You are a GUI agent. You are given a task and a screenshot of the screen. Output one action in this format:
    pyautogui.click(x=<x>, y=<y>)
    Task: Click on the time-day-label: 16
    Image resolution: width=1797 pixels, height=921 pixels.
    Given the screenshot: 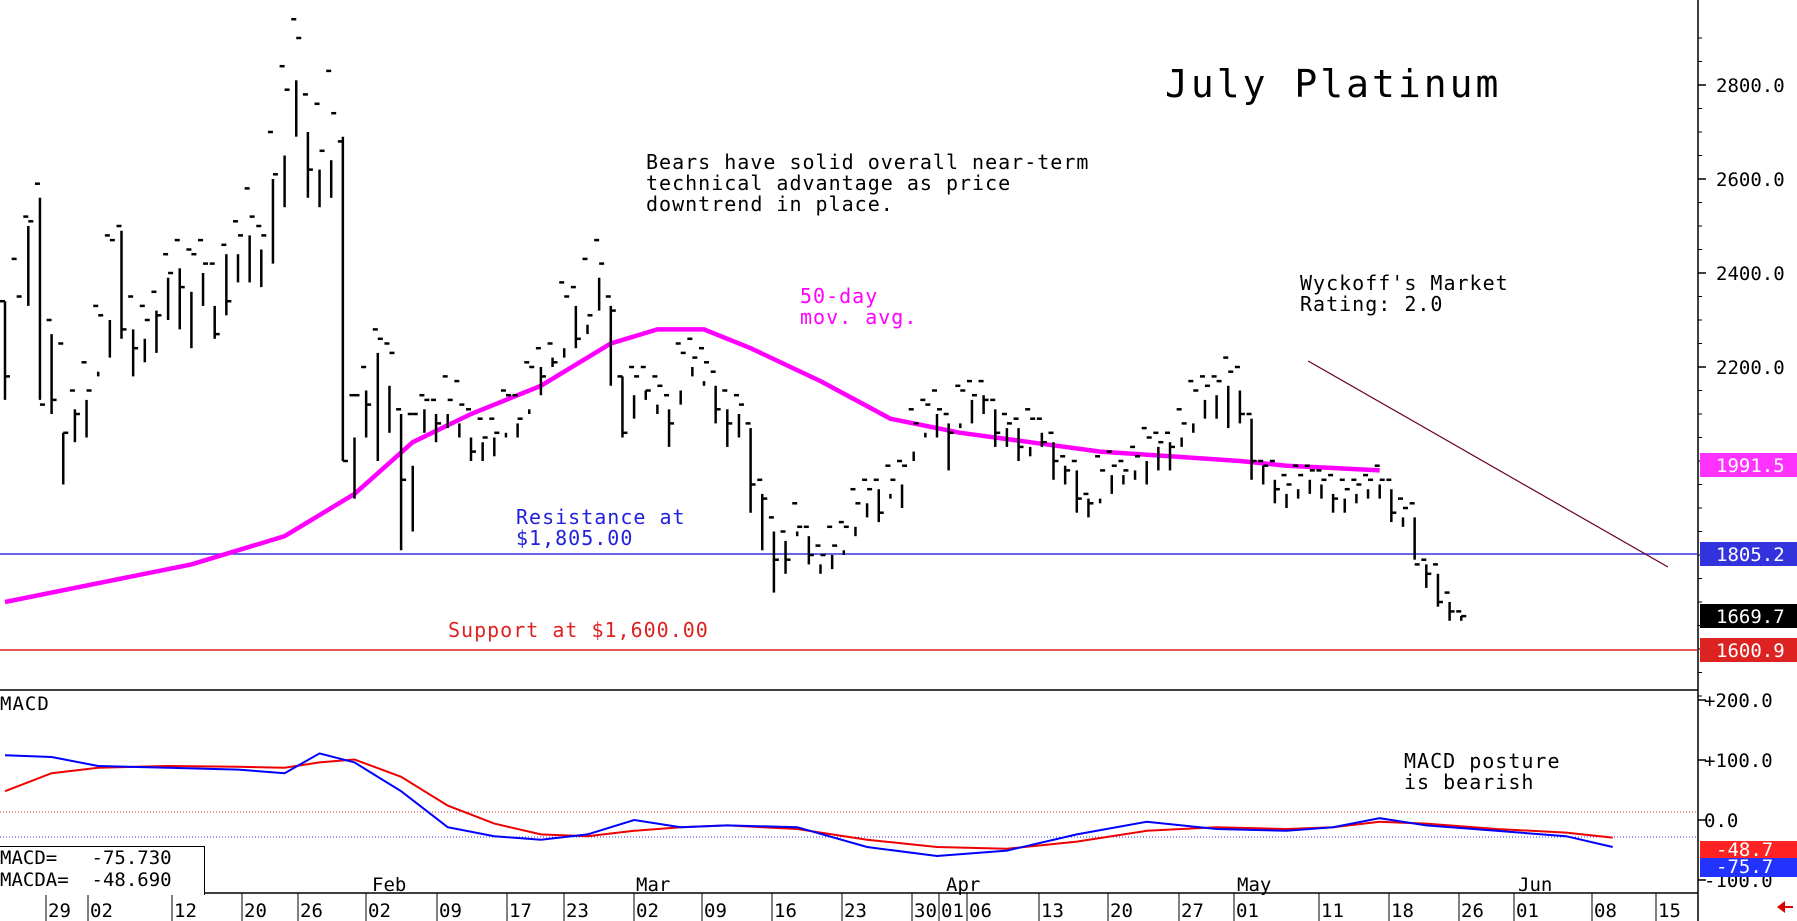 What is the action you would take?
    pyautogui.click(x=785, y=910)
    